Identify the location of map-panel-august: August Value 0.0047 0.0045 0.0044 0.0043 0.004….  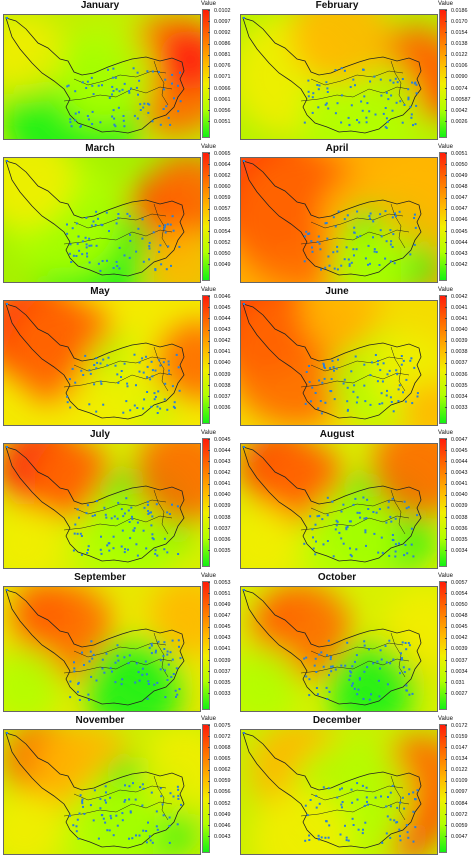
(355, 500).